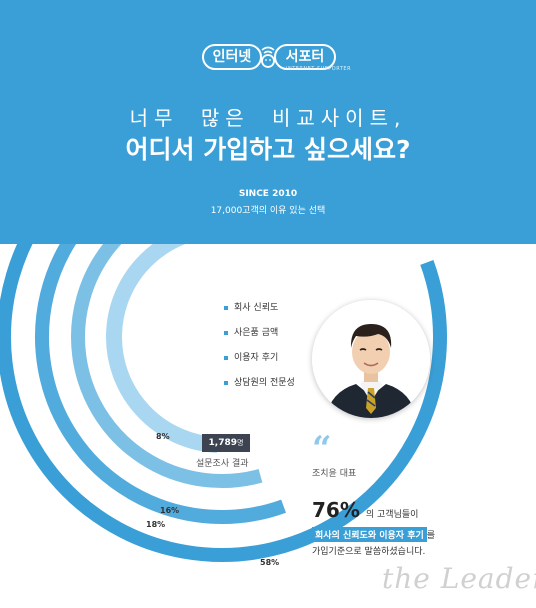 This screenshot has height=608, width=536. What do you see at coordinates (170, 510) in the screenshot?
I see `data-label-16: 16%` at bounding box center [170, 510].